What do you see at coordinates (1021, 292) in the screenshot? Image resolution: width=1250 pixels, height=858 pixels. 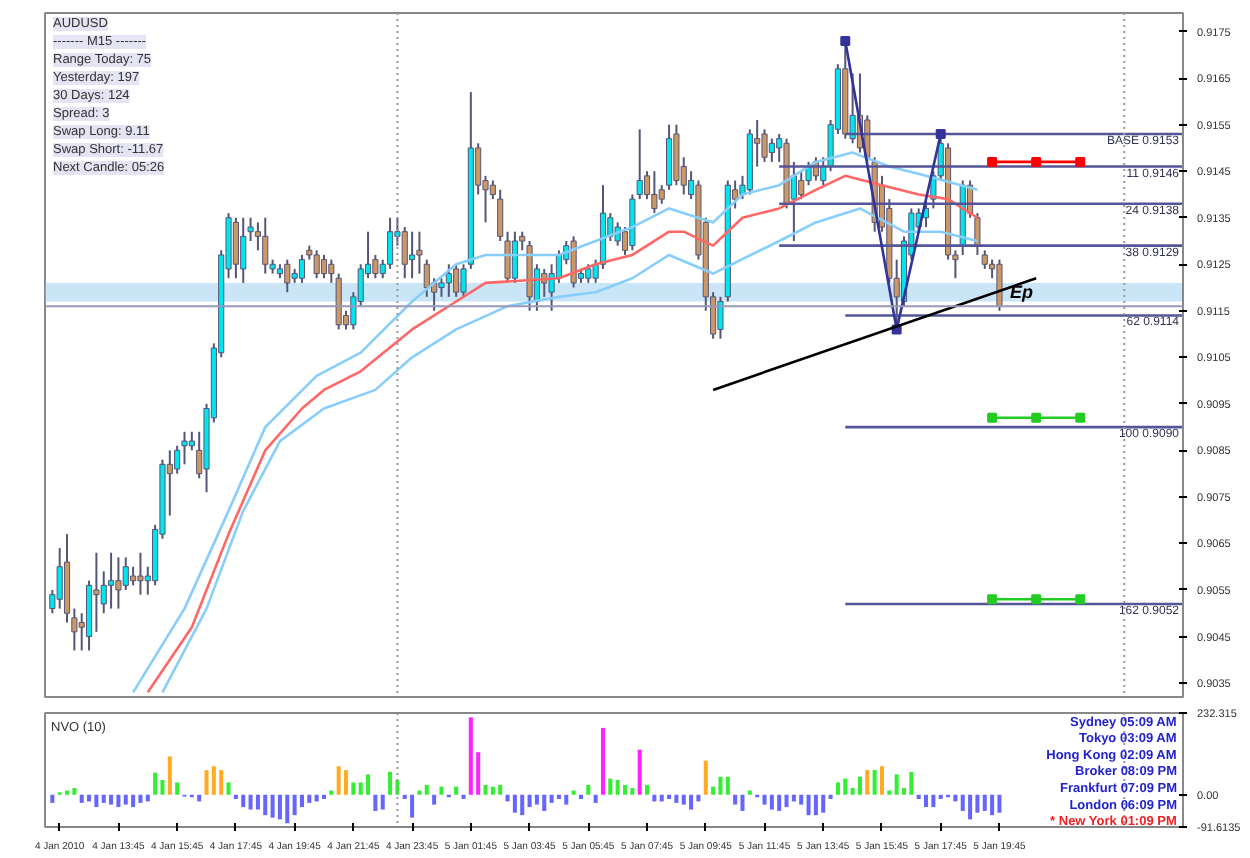 I see `annotation: Ep` at bounding box center [1021, 292].